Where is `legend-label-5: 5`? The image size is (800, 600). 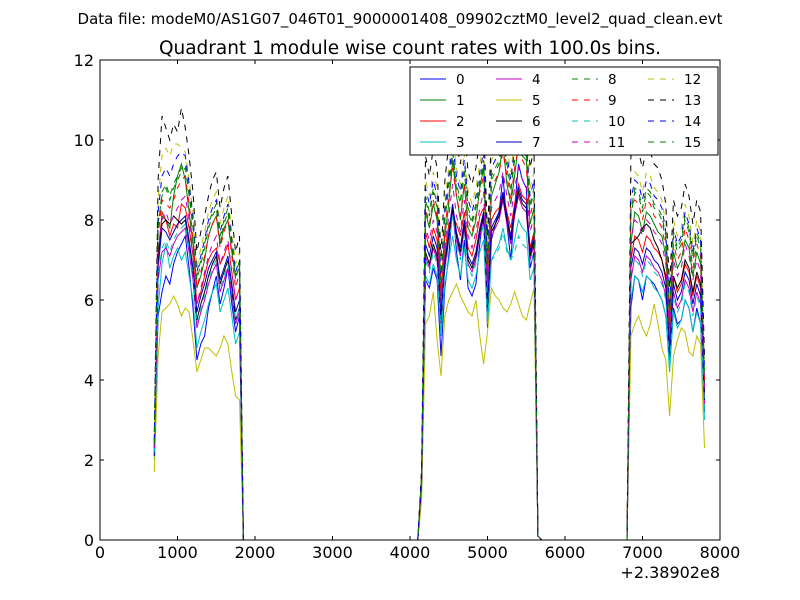
legend-label-5: 5 is located at coordinates (536, 101).